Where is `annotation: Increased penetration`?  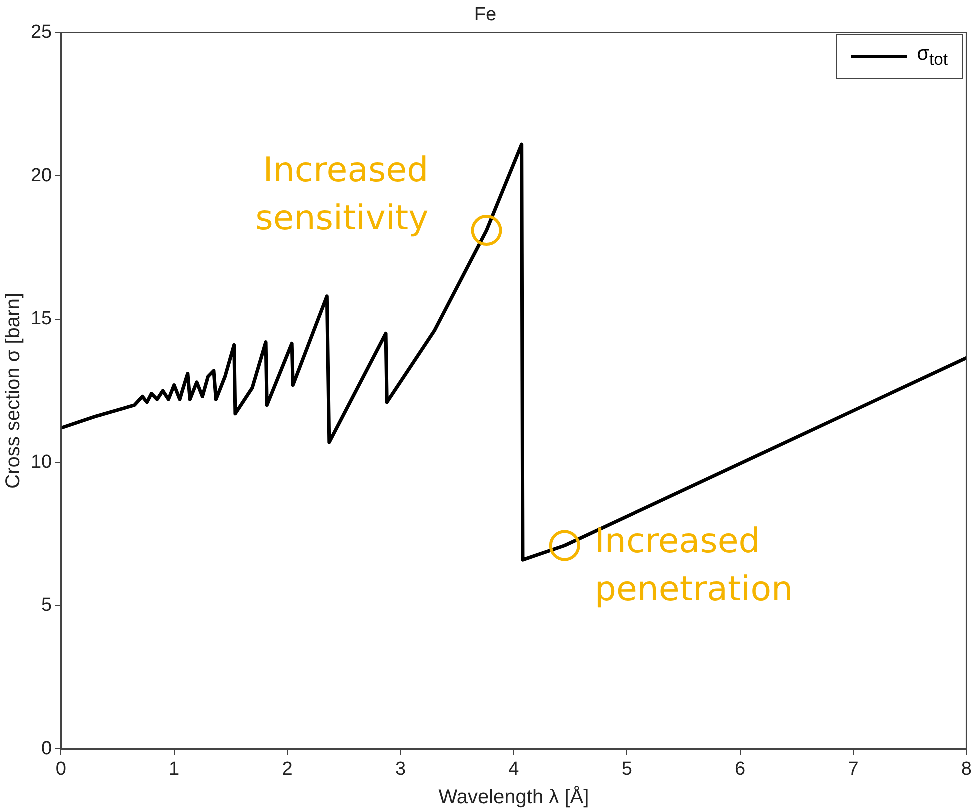 annotation: Increased penetration is located at coordinates (694, 566).